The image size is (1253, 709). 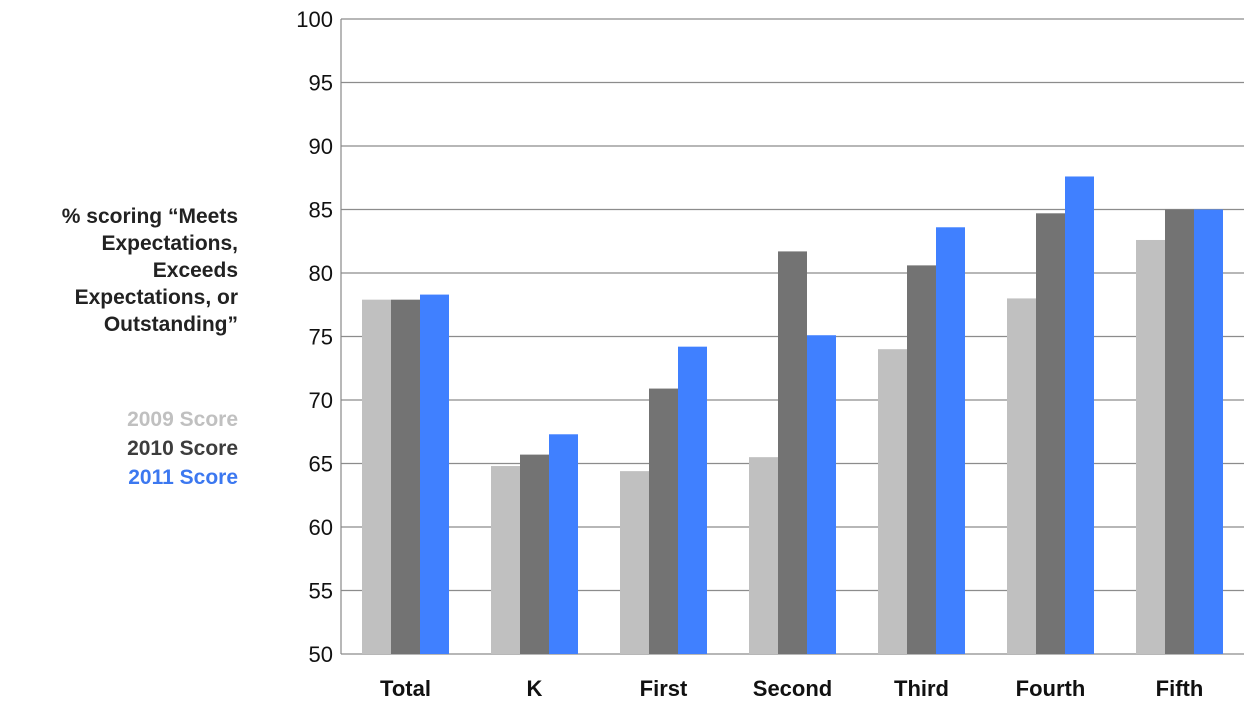 I want to click on y-tick-label: 50, so click(x=321, y=654).